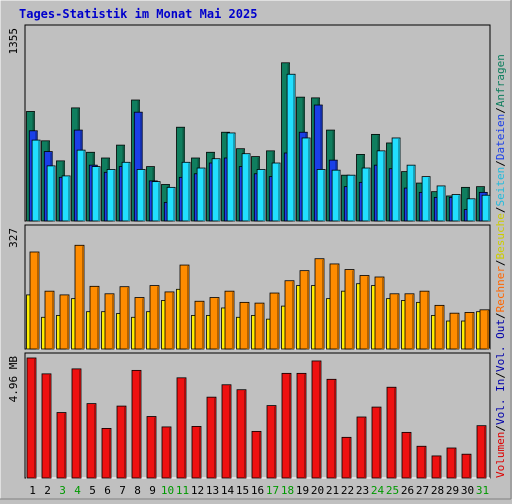  Describe the element at coordinates (443, 327) in the screenshot. I see `bar-rechner-day-28-shade` at that location.